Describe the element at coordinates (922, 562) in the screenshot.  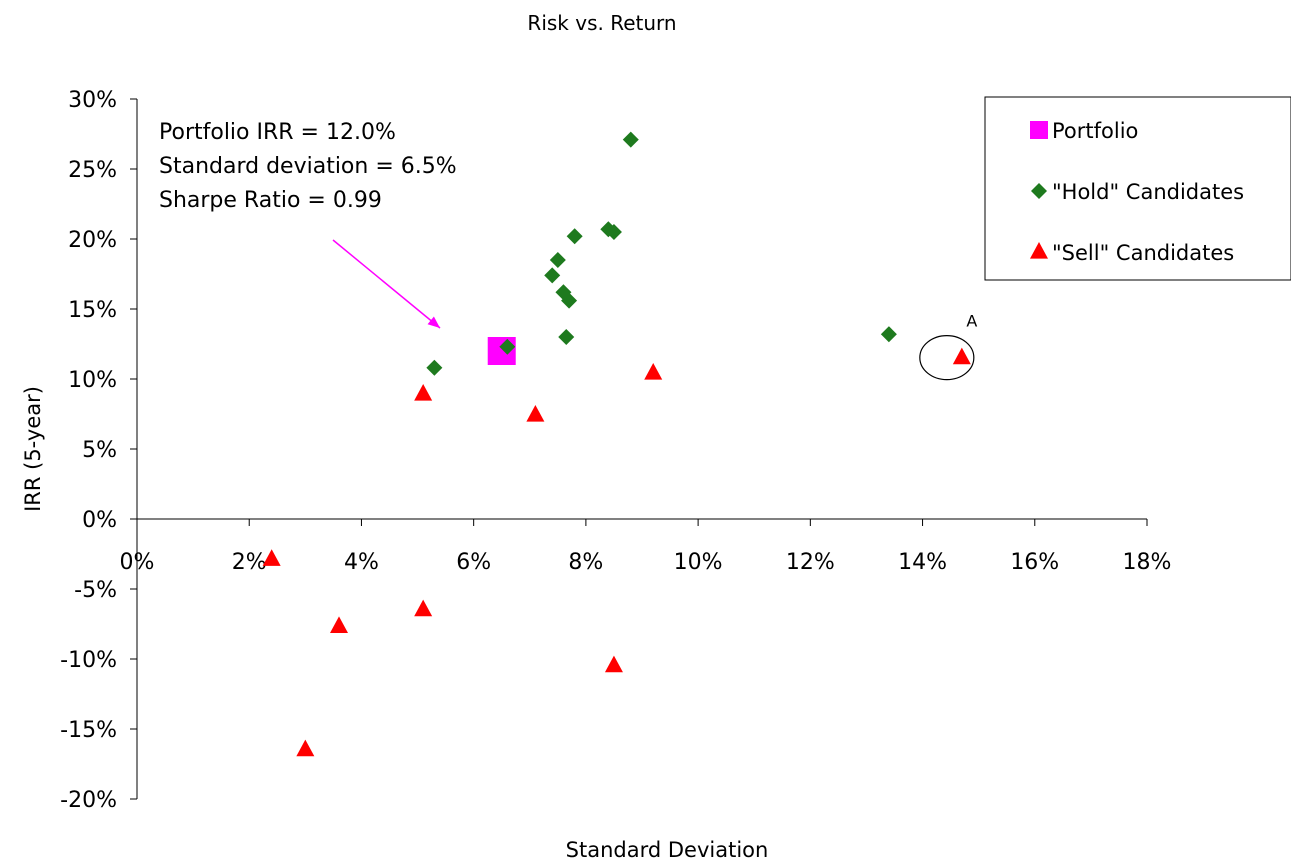
I see `x-tick-label: 14%` at that location.